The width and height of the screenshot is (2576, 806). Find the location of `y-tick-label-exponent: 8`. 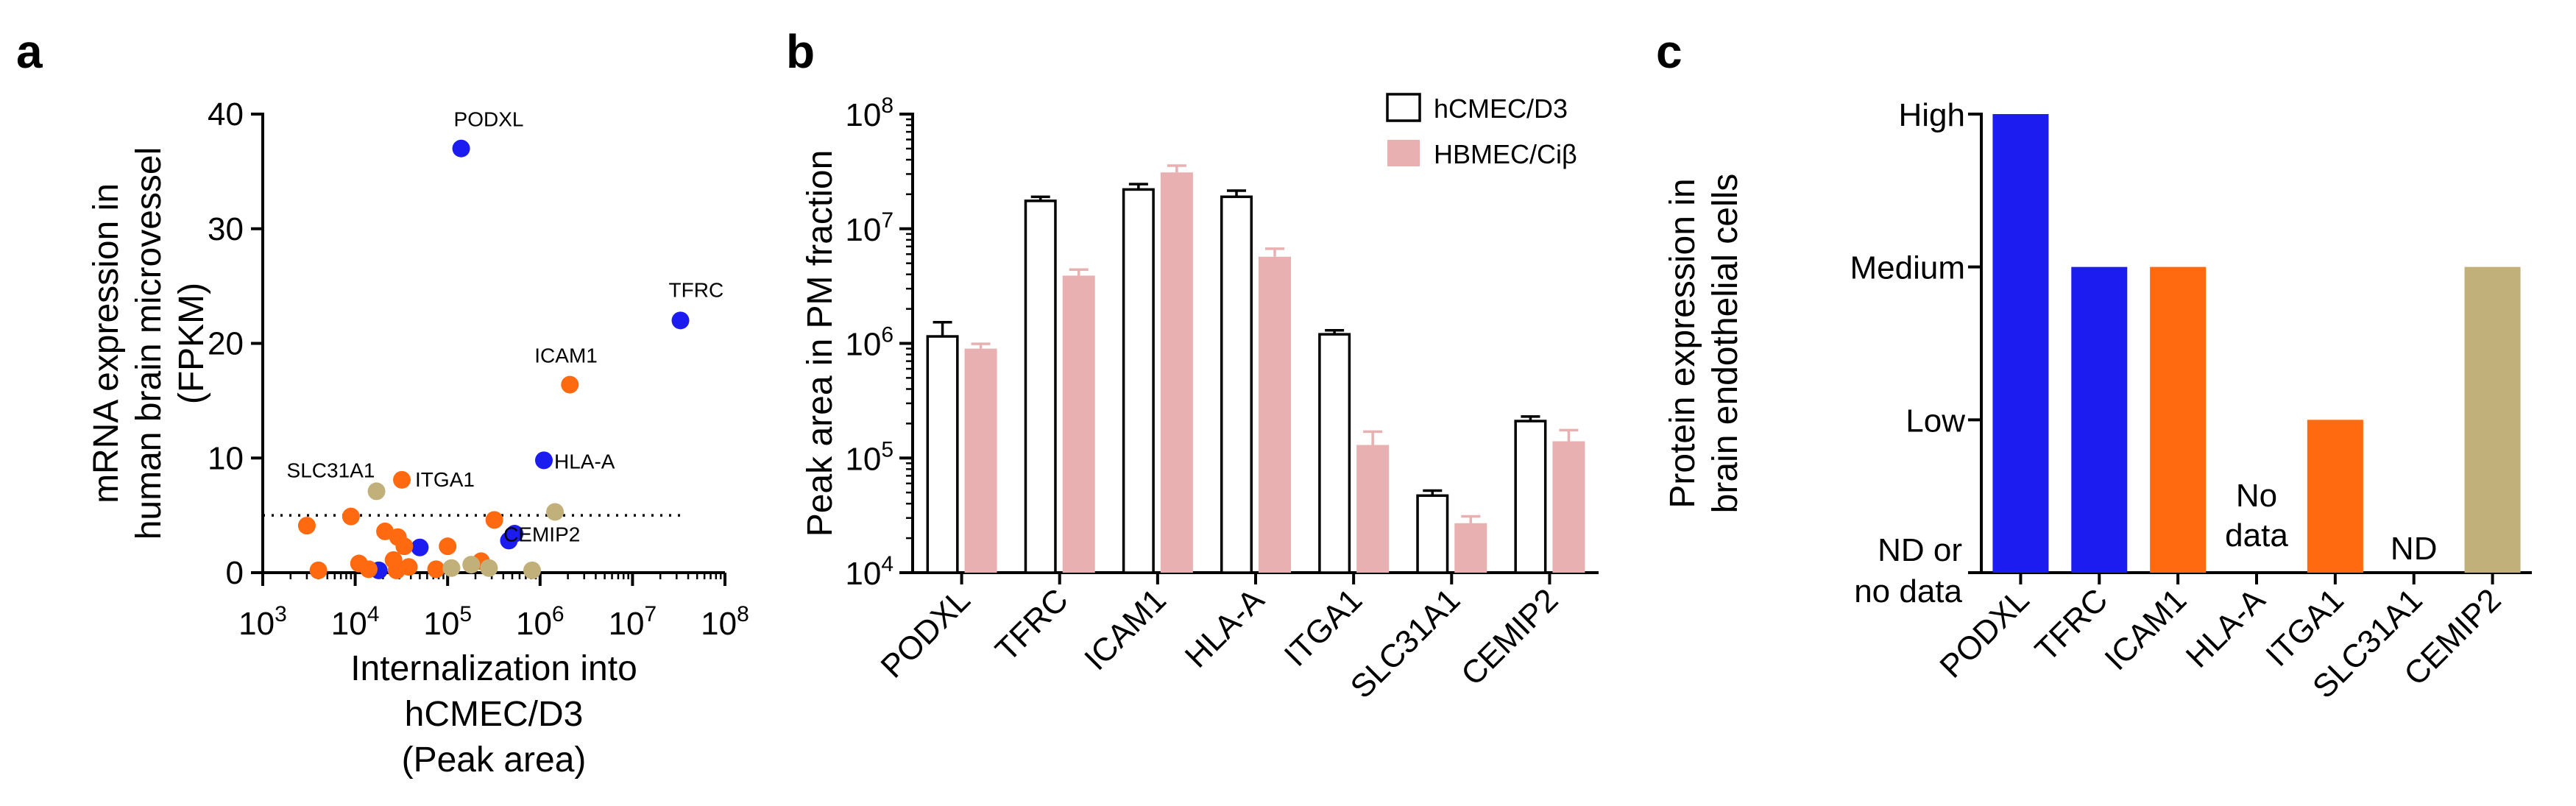

y-tick-label-exponent: 8 is located at coordinates (887, 106).